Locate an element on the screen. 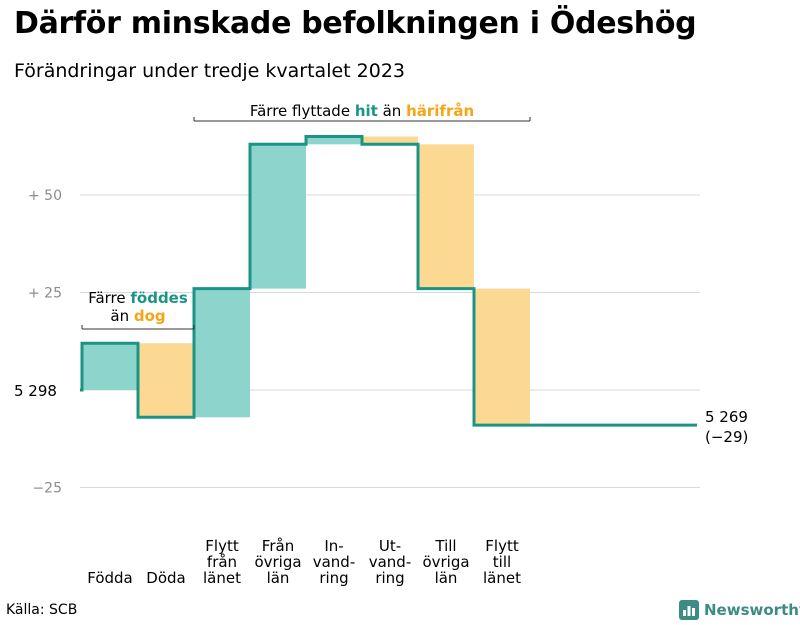  category-label: Flytt från länet is located at coordinates (222, 562).